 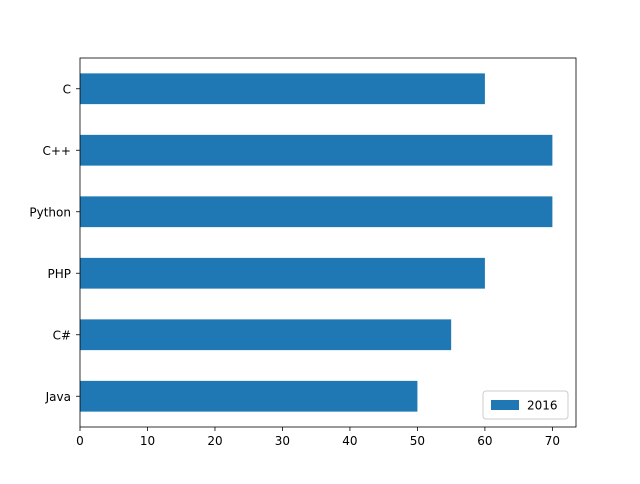 I want to click on legend-label: 2016, so click(x=542, y=406).